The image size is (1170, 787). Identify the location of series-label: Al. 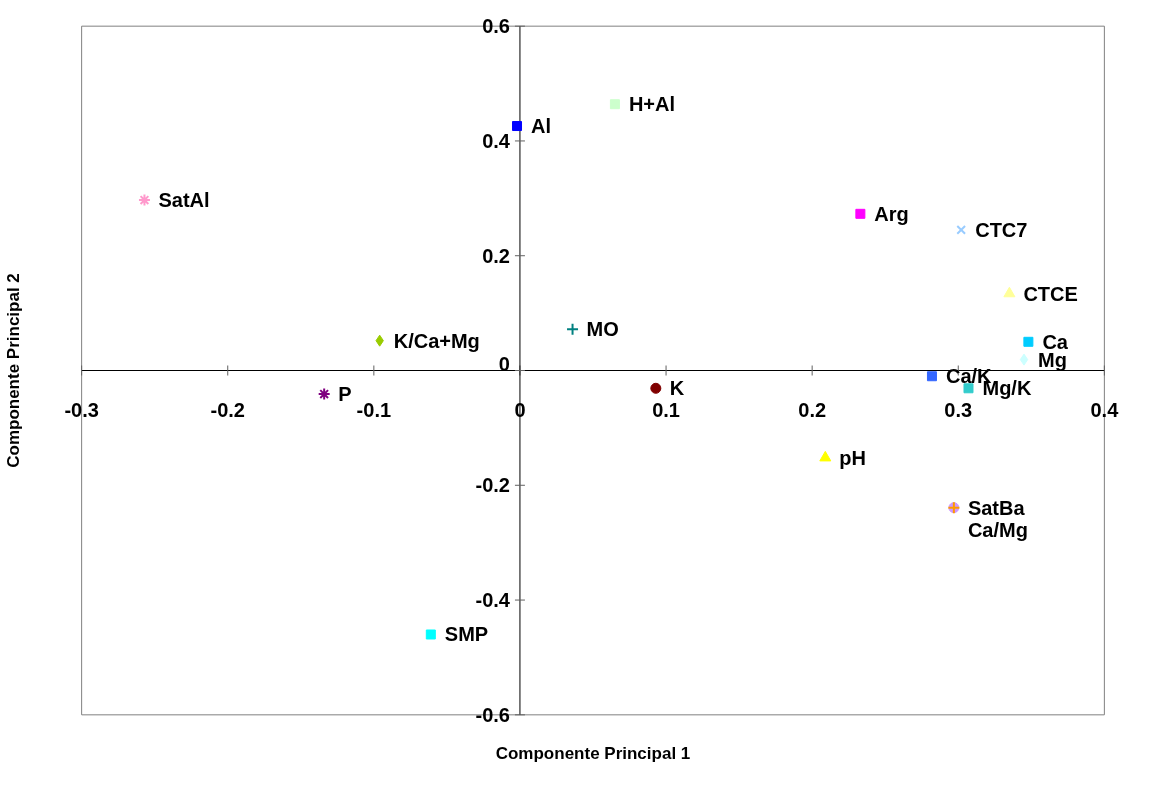
(541, 126).